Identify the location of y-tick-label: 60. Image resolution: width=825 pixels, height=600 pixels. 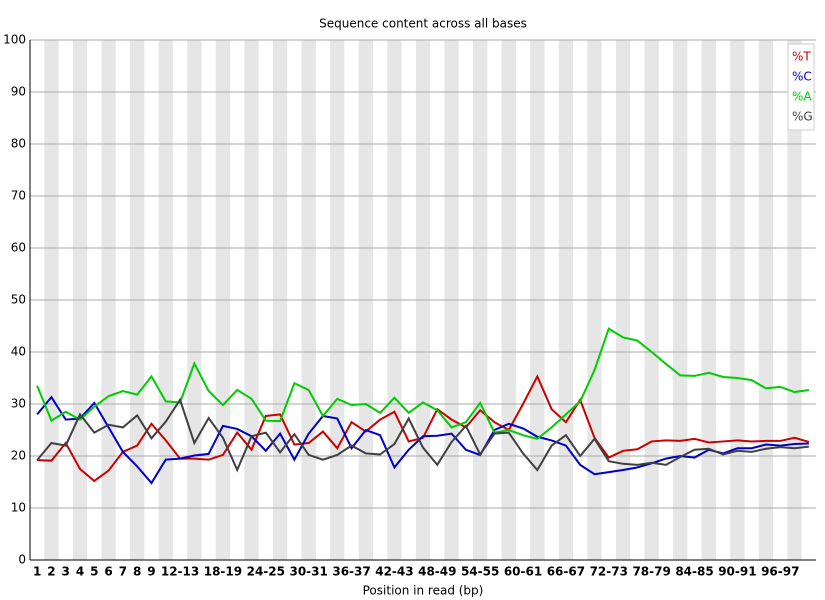
(18, 248).